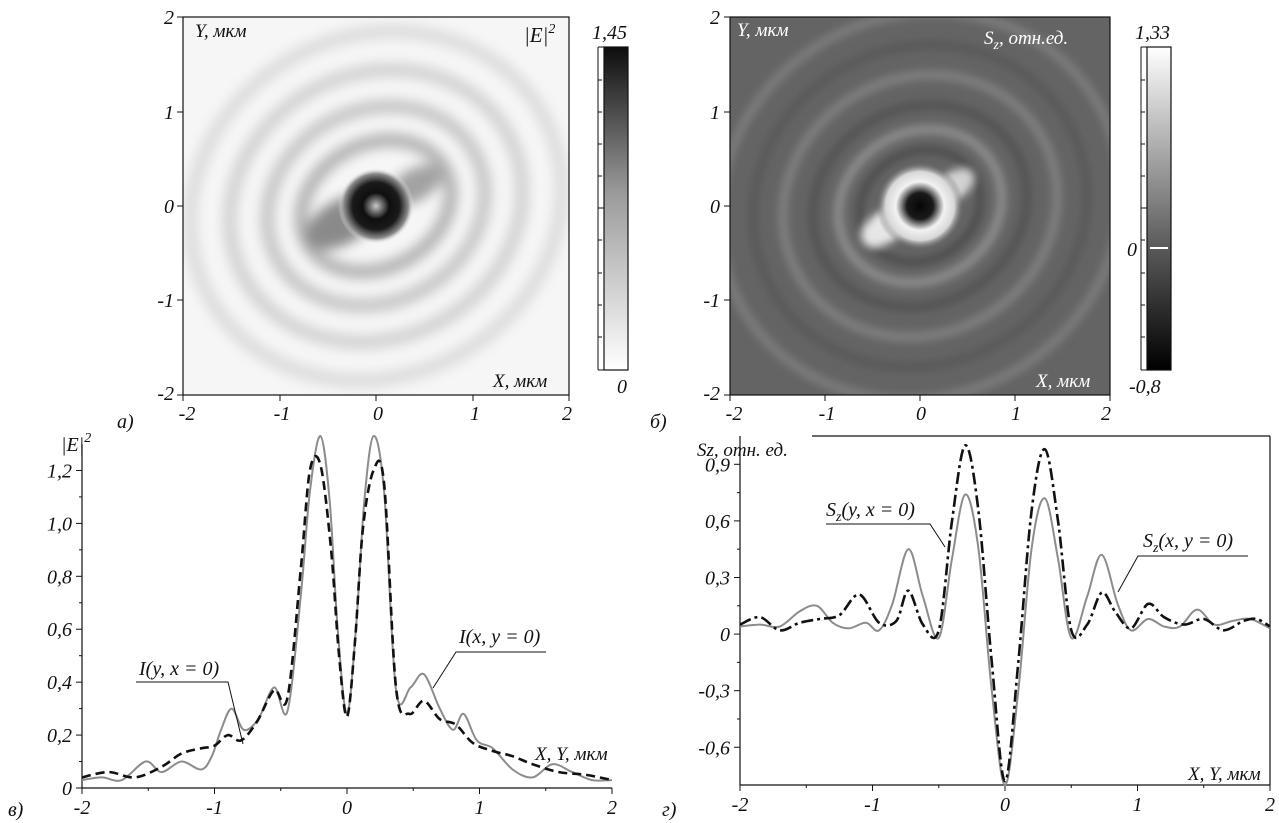 The height and width of the screenshot is (823, 1279). Describe the element at coordinates (59, 577) in the screenshot. I see `y-tick-label: 0,8` at that location.